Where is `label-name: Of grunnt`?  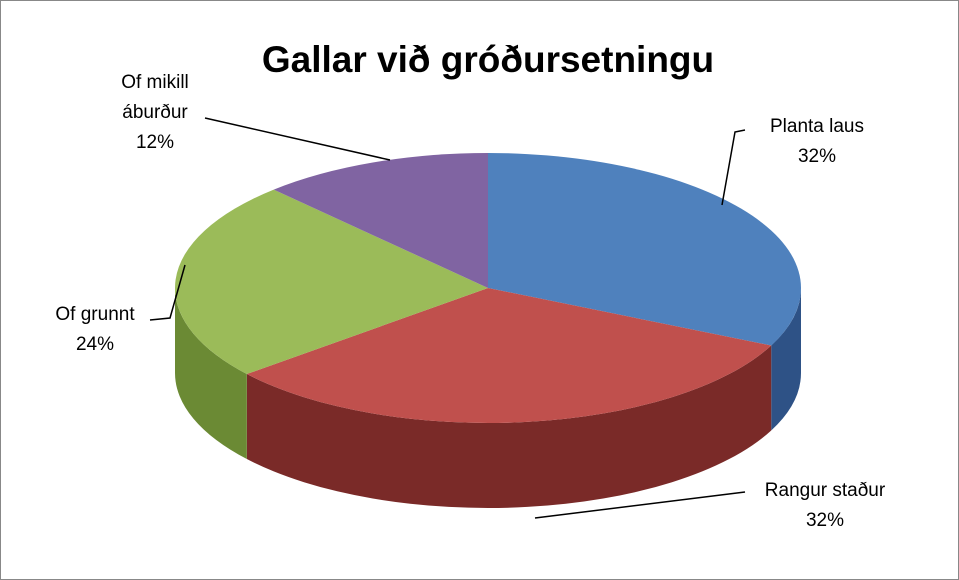
label-name: Of grunnt is located at coordinates (95, 314).